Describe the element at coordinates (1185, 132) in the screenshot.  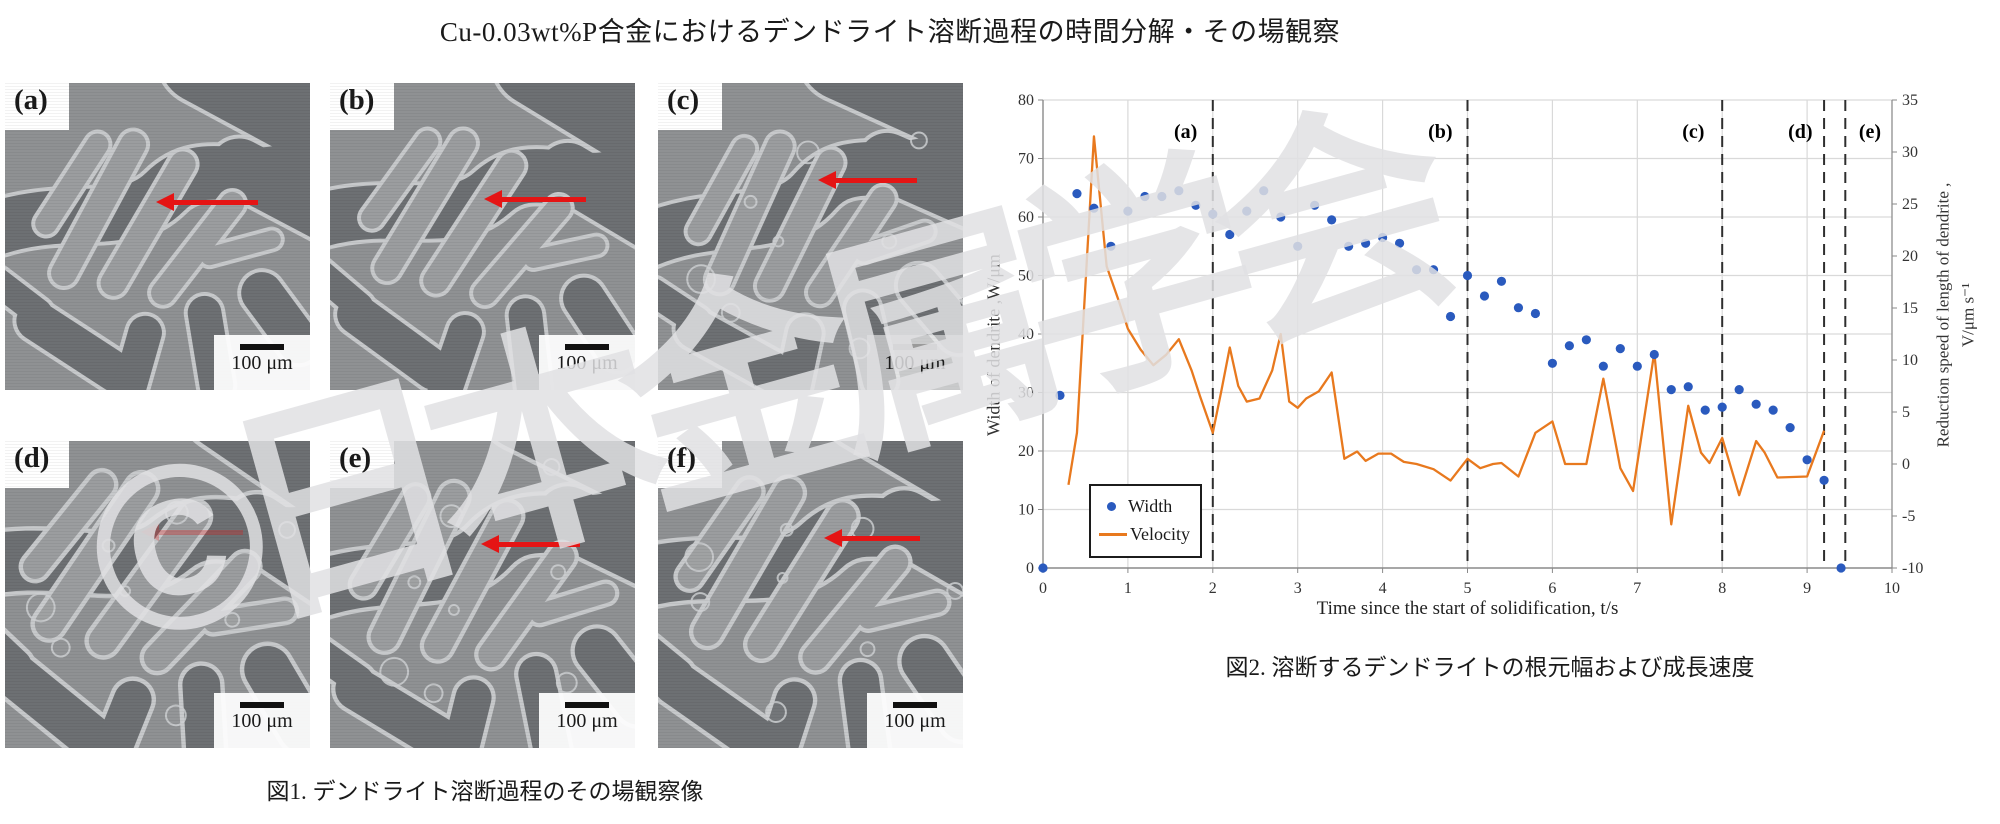
I see `svg-text: (a)` at that location.